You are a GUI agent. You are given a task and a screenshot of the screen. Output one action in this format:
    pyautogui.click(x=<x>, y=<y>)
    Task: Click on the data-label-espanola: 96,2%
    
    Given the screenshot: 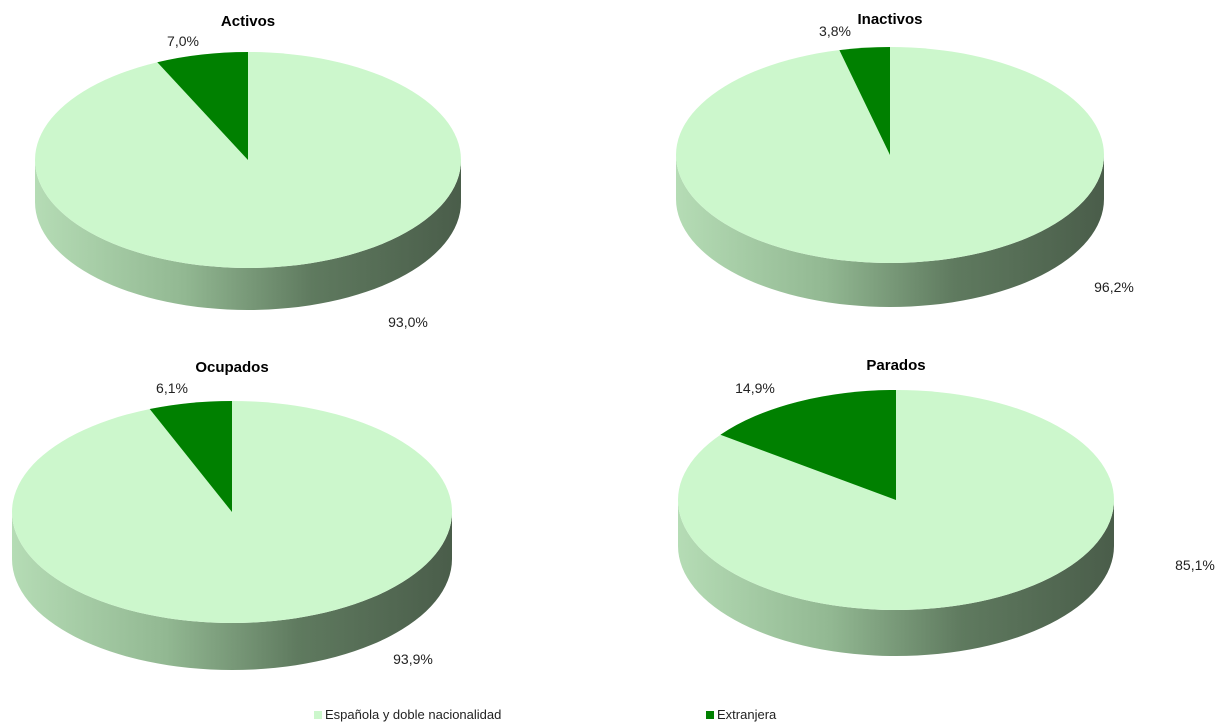 What is the action you would take?
    pyautogui.click(x=1114, y=287)
    